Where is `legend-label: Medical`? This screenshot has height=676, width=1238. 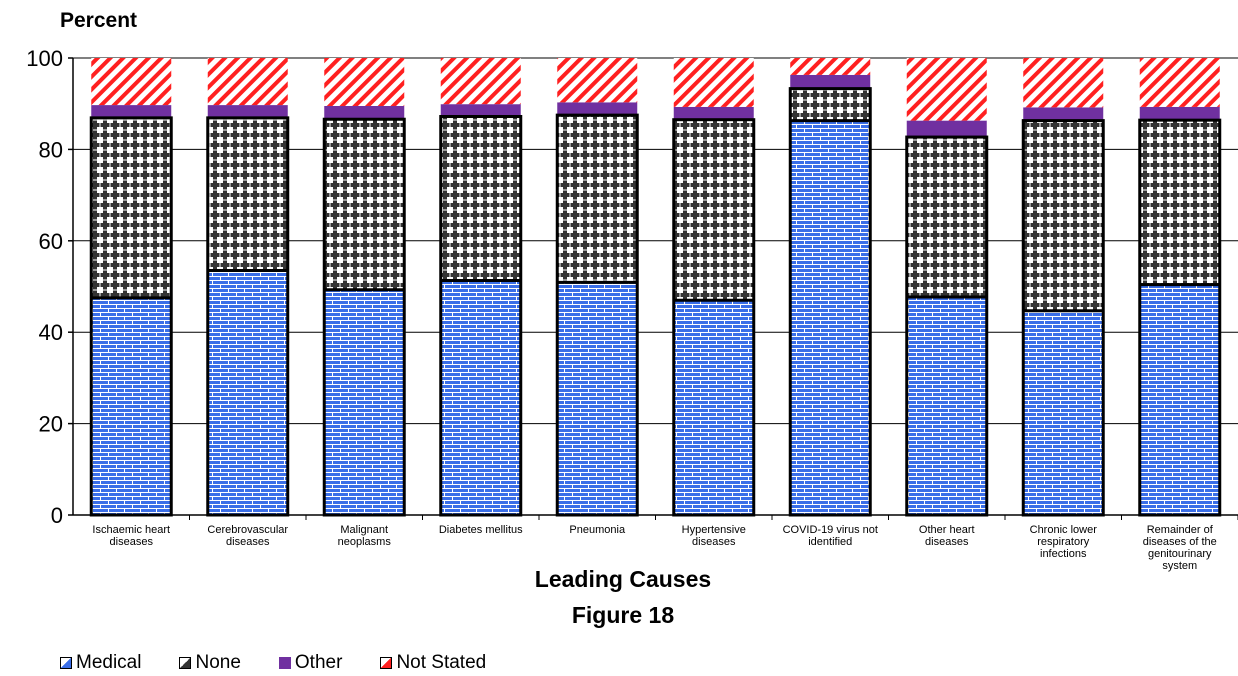
legend-label: Medical is located at coordinates (109, 662).